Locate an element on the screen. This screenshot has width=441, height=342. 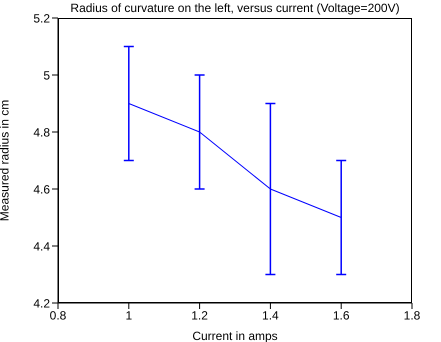
x-tick-label: 1.2 is located at coordinates (199, 315).